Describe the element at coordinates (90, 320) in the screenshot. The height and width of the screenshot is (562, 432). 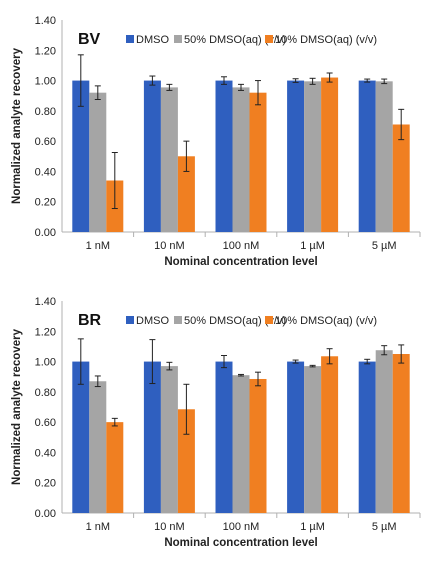
I see `panel-label: BR` at that location.